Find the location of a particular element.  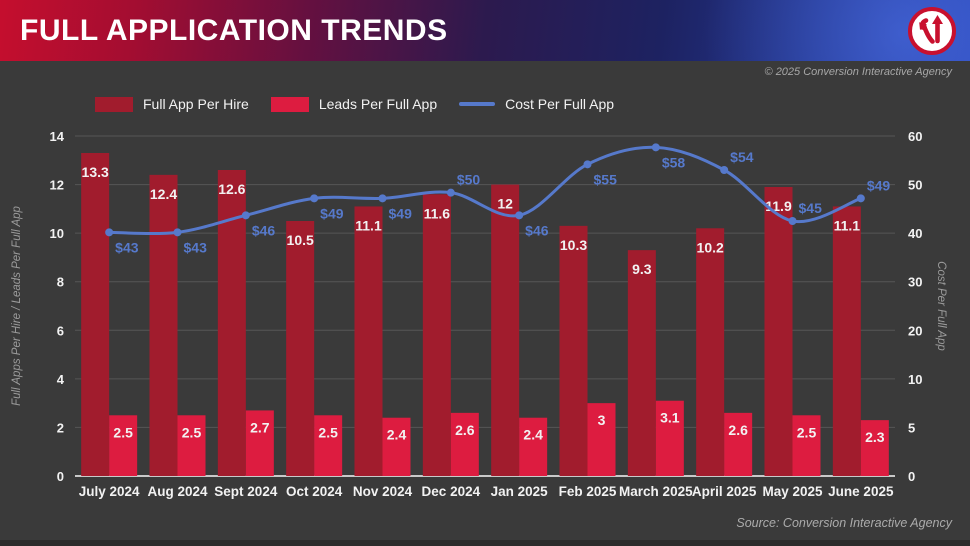

x-axis-label: Aug 2024 is located at coordinates (177, 491).